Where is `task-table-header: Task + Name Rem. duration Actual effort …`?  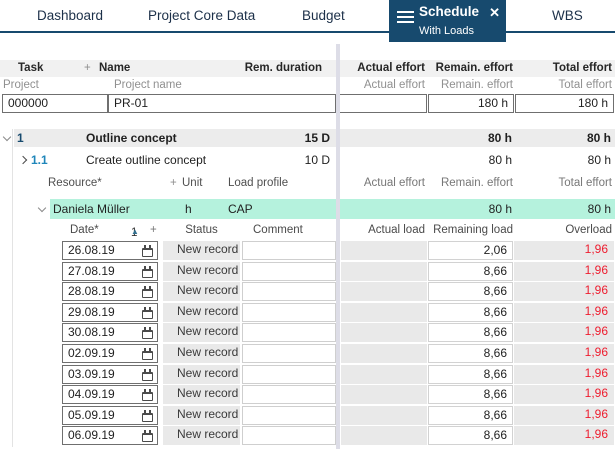
task-table-header: Task + Name Rem. duration Actual effort … is located at coordinates (307, 68).